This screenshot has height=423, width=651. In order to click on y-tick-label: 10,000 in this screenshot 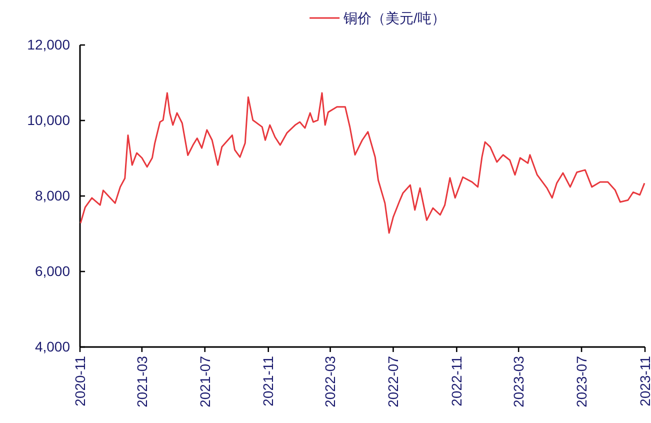, I will do `click(48, 120)`.